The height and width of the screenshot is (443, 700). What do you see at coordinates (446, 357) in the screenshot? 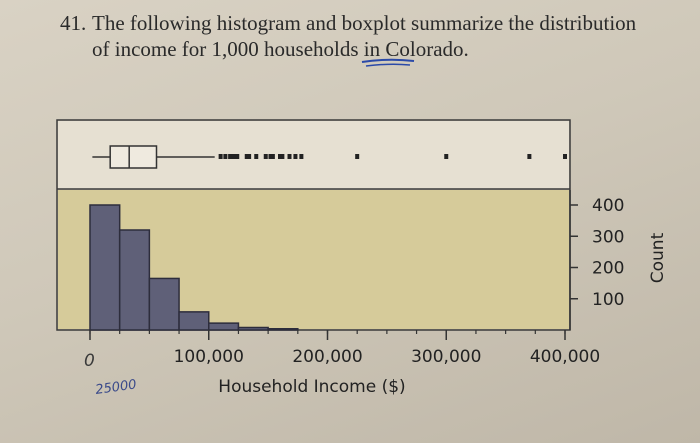
I see `x-tick-label: 300,000` at bounding box center [446, 357].